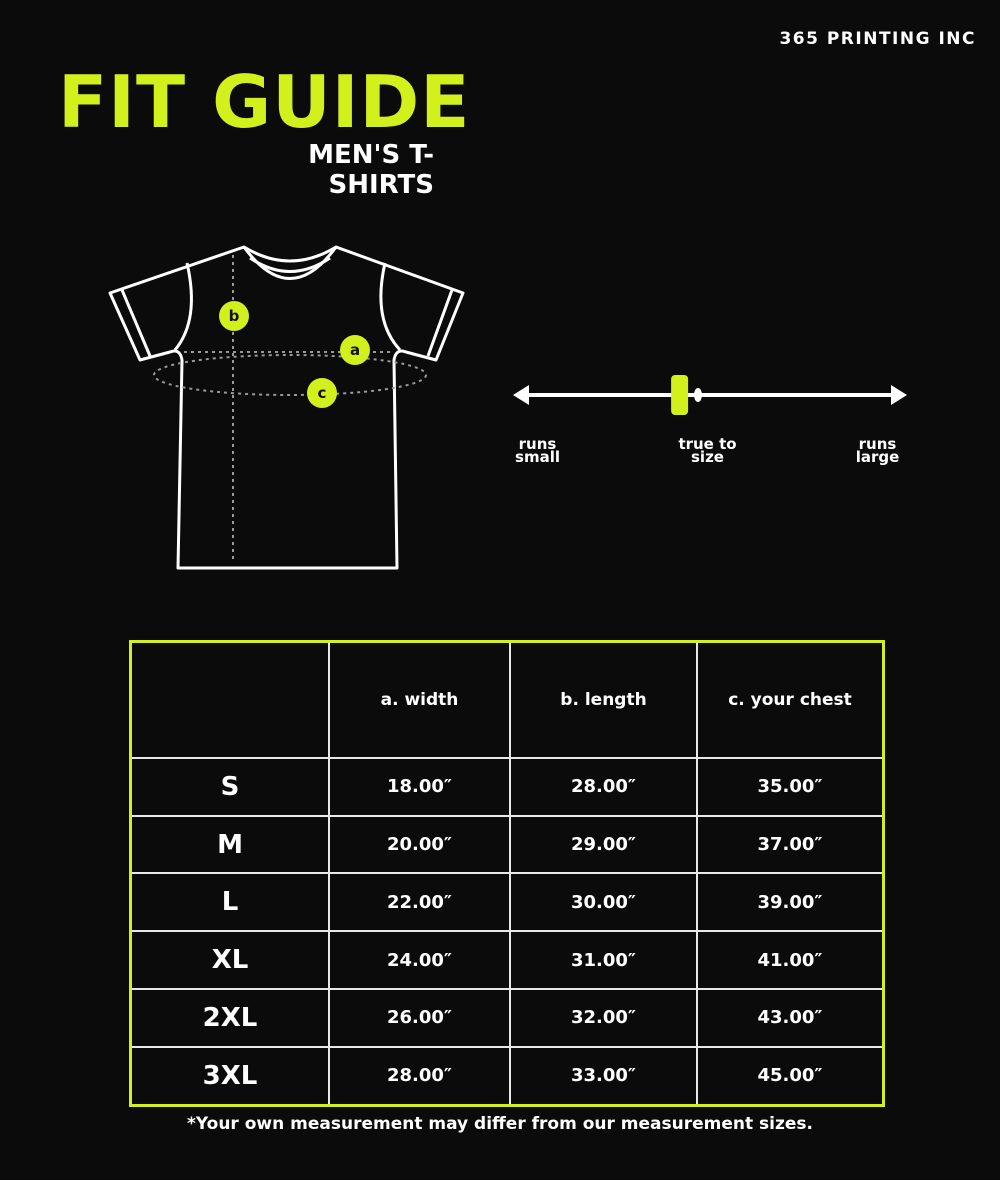 The width and height of the screenshot is (1000, 1180). What do you see at coordinates (537, 450) in the screenshot?
I see `runs-small-label: runs small` at bounding box center [537, 450].